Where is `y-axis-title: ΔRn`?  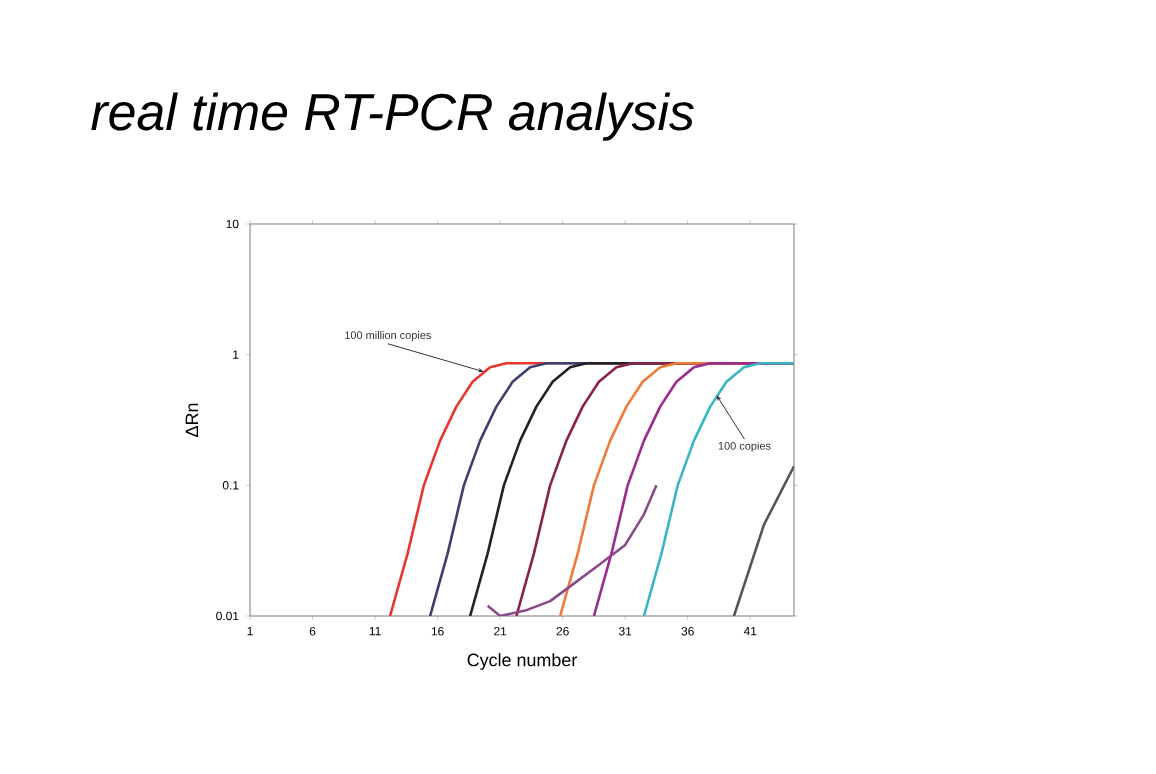
y-axis-title: ΔRn is located at coordinates (192, 420).